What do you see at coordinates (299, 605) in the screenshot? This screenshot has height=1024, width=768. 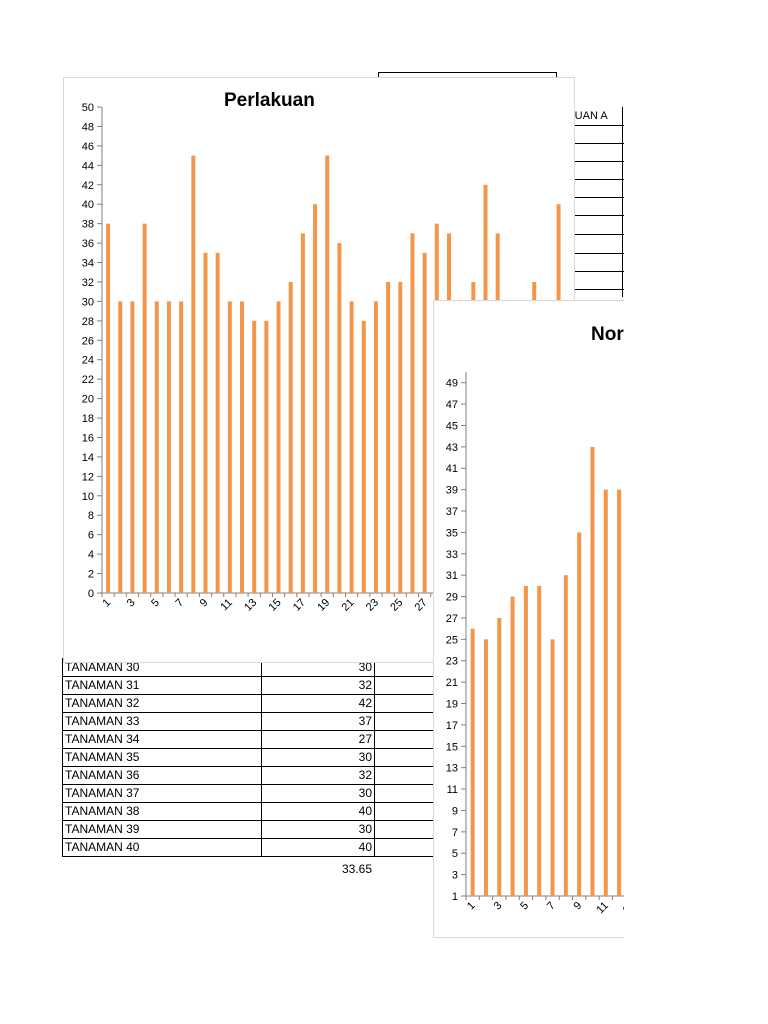 I see `x-tick-label: 17` at bounding box center [299, 605].